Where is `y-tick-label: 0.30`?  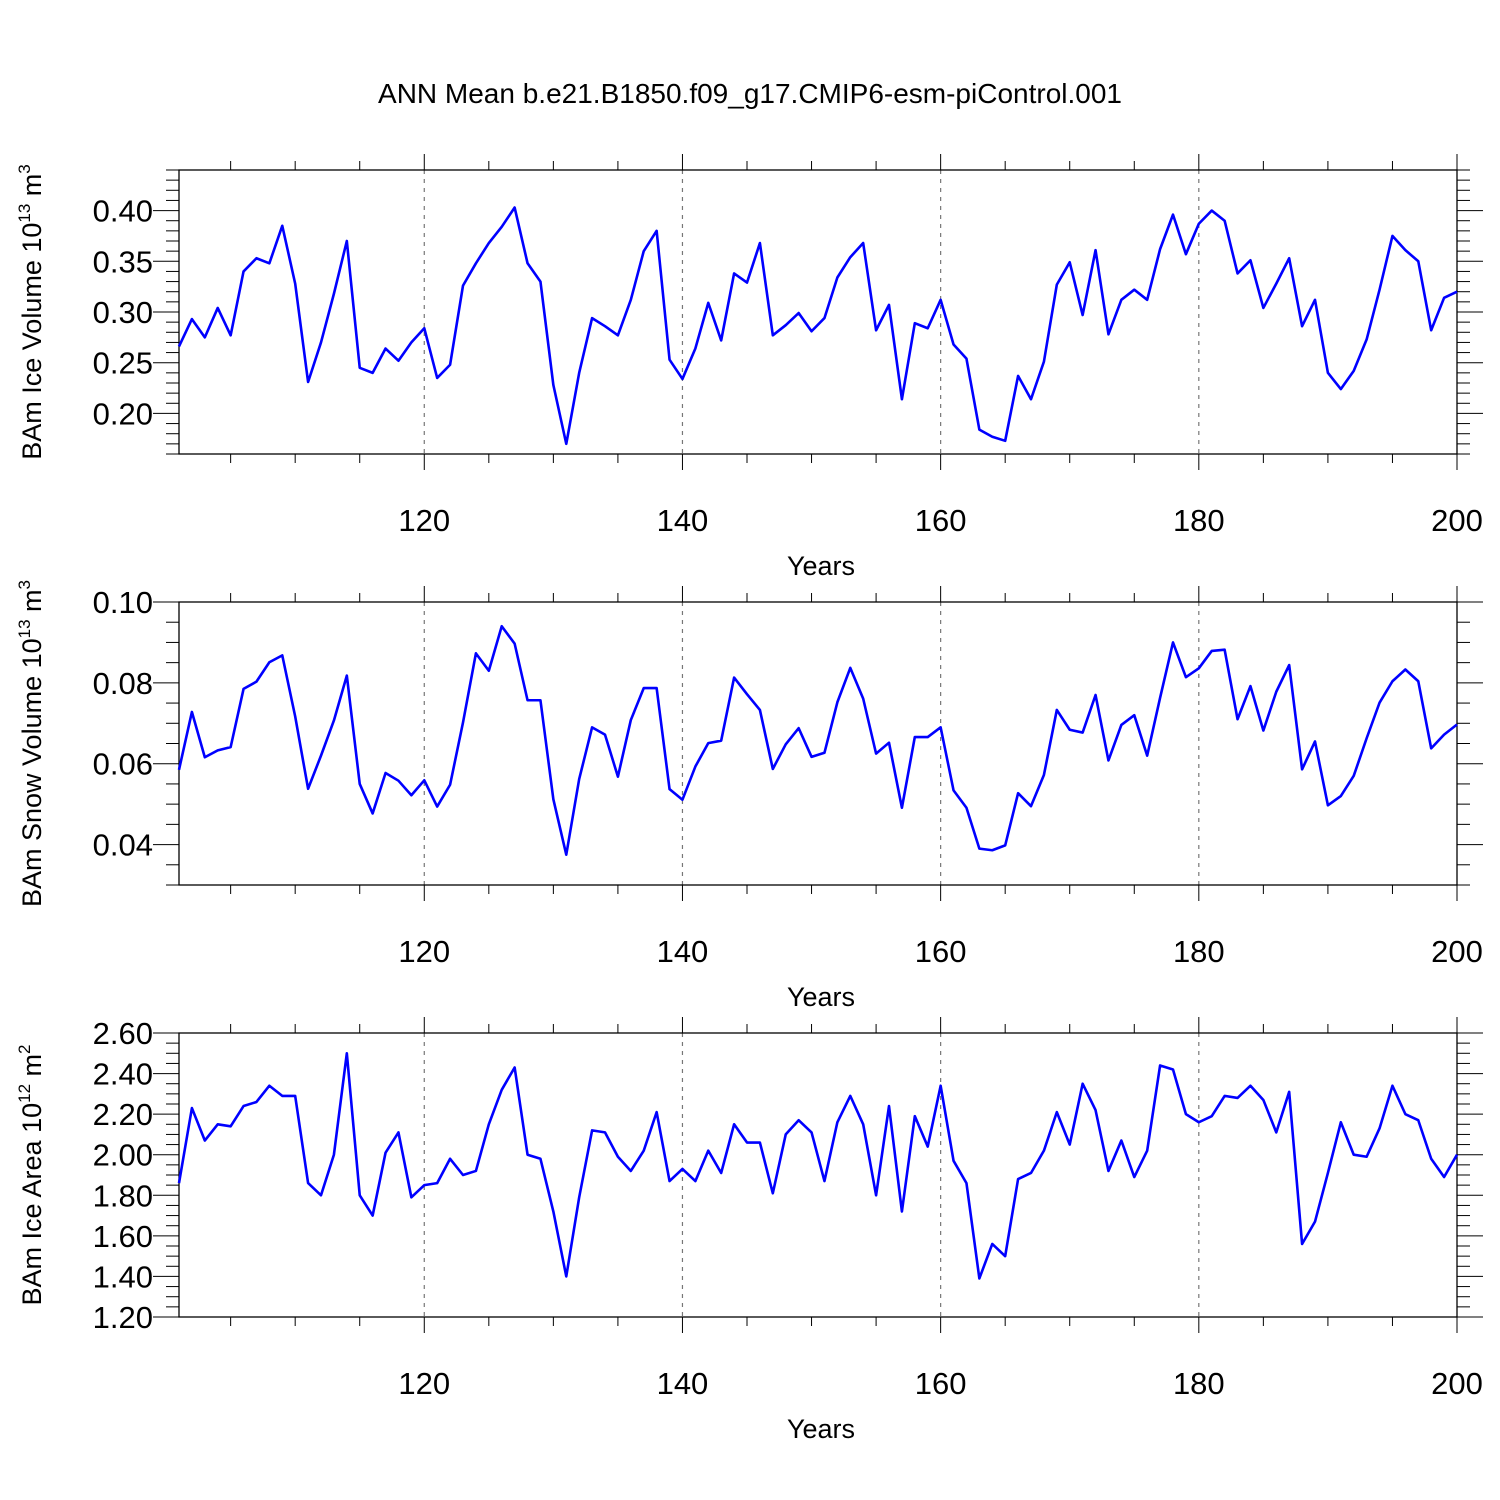 y-tick-label: 0.30 is located at coordinates (123, 312).